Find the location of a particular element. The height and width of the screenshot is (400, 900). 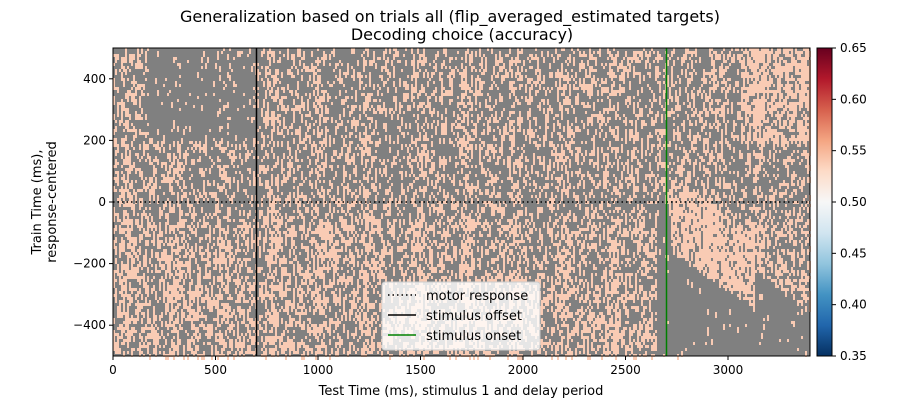

colorbar-ticks: 0.65 0.60 0.55 0.50 0.45 0.40 0.35 is located at coordinates (849, 202).